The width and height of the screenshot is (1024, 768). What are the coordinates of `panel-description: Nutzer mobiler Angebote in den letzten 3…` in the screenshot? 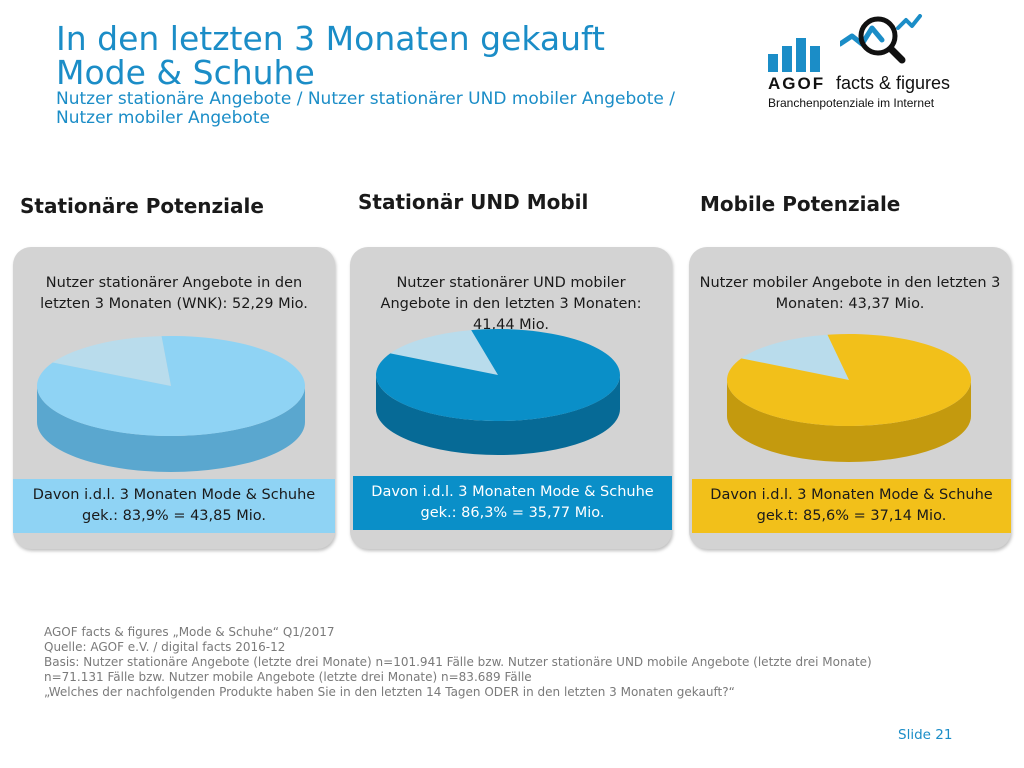 It's located at (850, 293).